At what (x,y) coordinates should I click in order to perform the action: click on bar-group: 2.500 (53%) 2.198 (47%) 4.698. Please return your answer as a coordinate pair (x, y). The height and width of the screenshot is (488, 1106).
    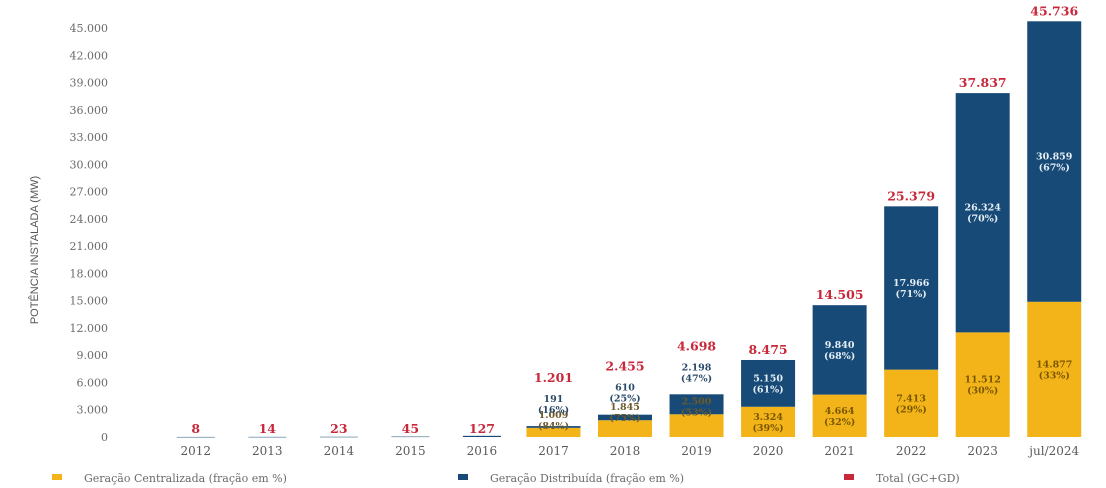
    Looking at the image, I should click on (696, 387).